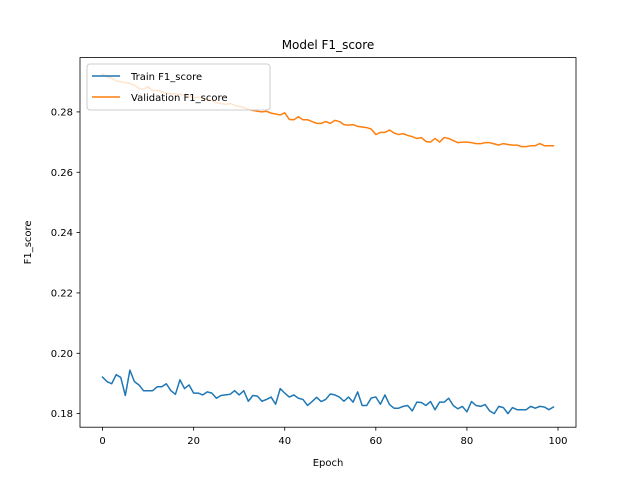 This screenshot has width=640, height=480. What do you see at coordinates (65, 263) in the screenshot?
I see `y-axis-ticks: 0.18 0.20 0.22 0.24 0.26 0.28` at bounding box center [65, 263].